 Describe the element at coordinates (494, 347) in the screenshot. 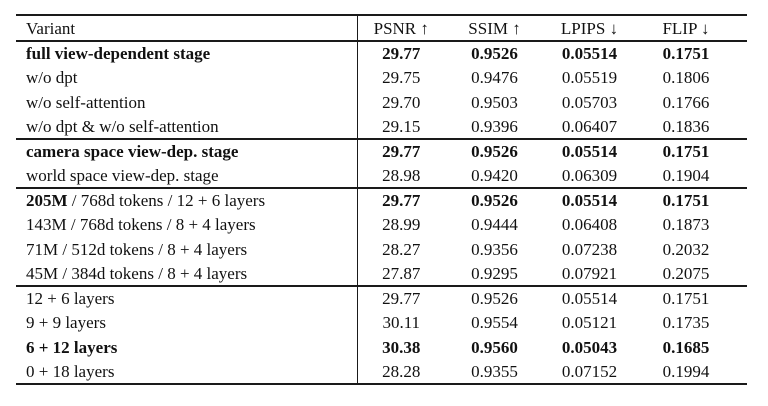

I see `cell-ssim: 0.9560` at that location.